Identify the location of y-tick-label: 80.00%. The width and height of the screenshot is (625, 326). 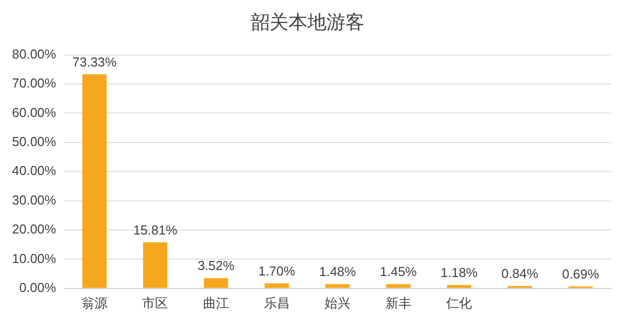
(34, 54).